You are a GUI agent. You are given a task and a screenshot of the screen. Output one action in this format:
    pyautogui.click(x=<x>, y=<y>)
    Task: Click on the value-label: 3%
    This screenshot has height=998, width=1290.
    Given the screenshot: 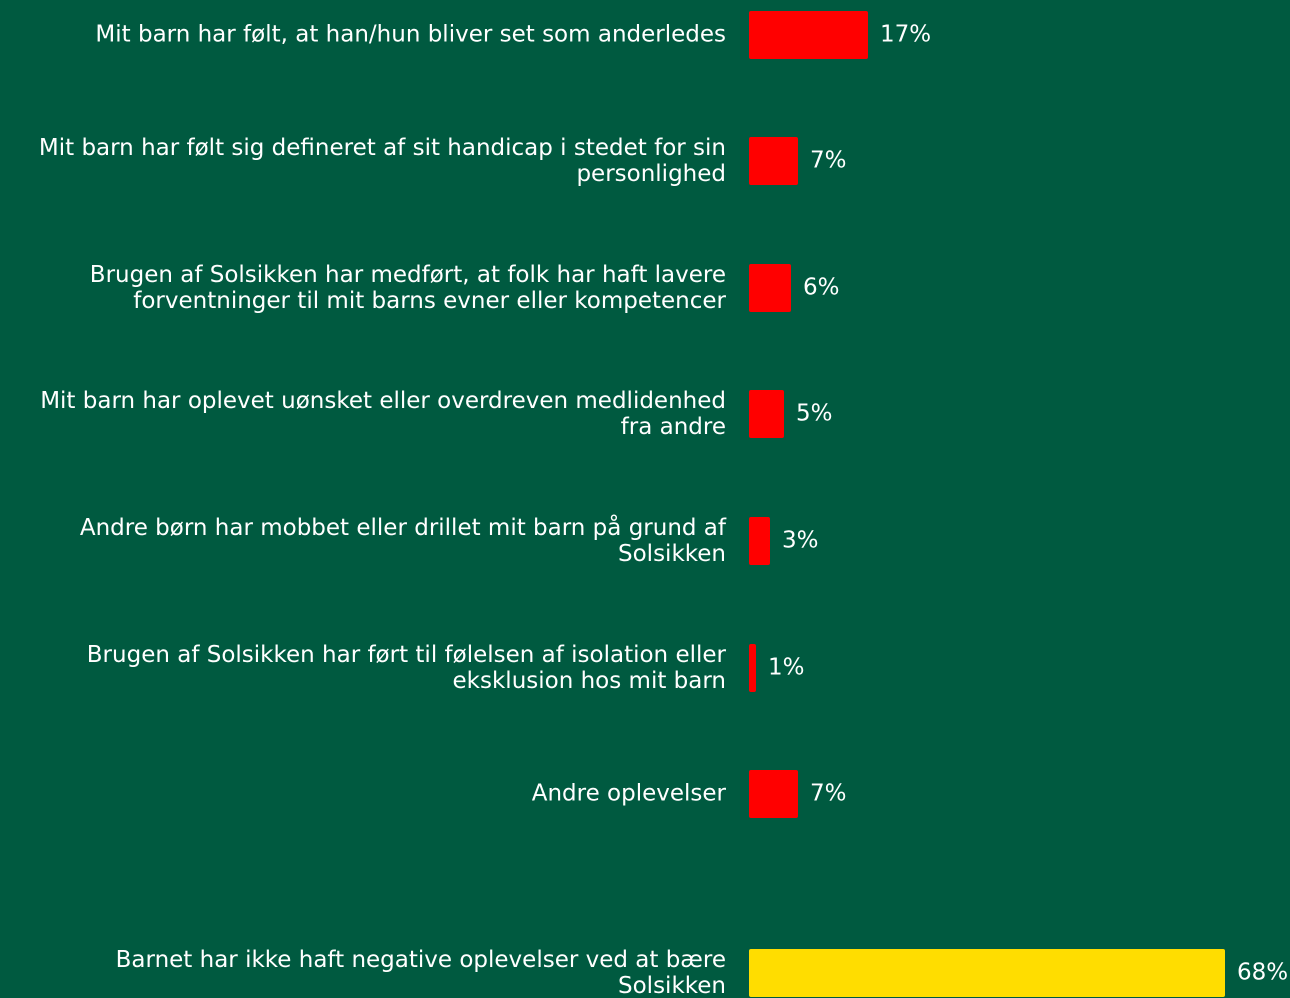 What is the action you would take?
    pyautogui.click(x=800, y=541)
    